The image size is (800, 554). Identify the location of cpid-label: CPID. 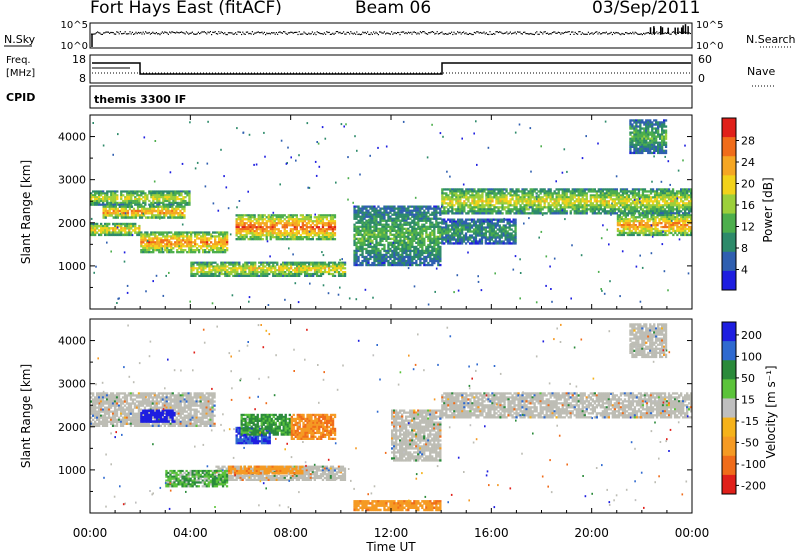
(20, 97).